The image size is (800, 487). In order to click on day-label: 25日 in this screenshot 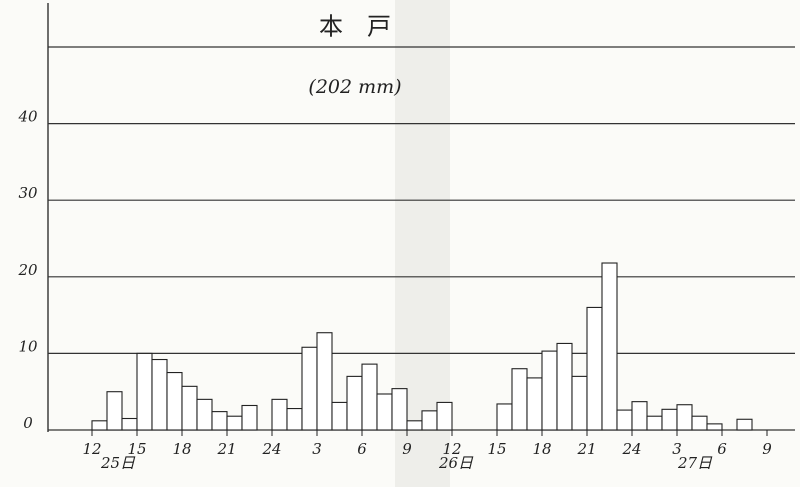, I will do `click(118, 463)`.